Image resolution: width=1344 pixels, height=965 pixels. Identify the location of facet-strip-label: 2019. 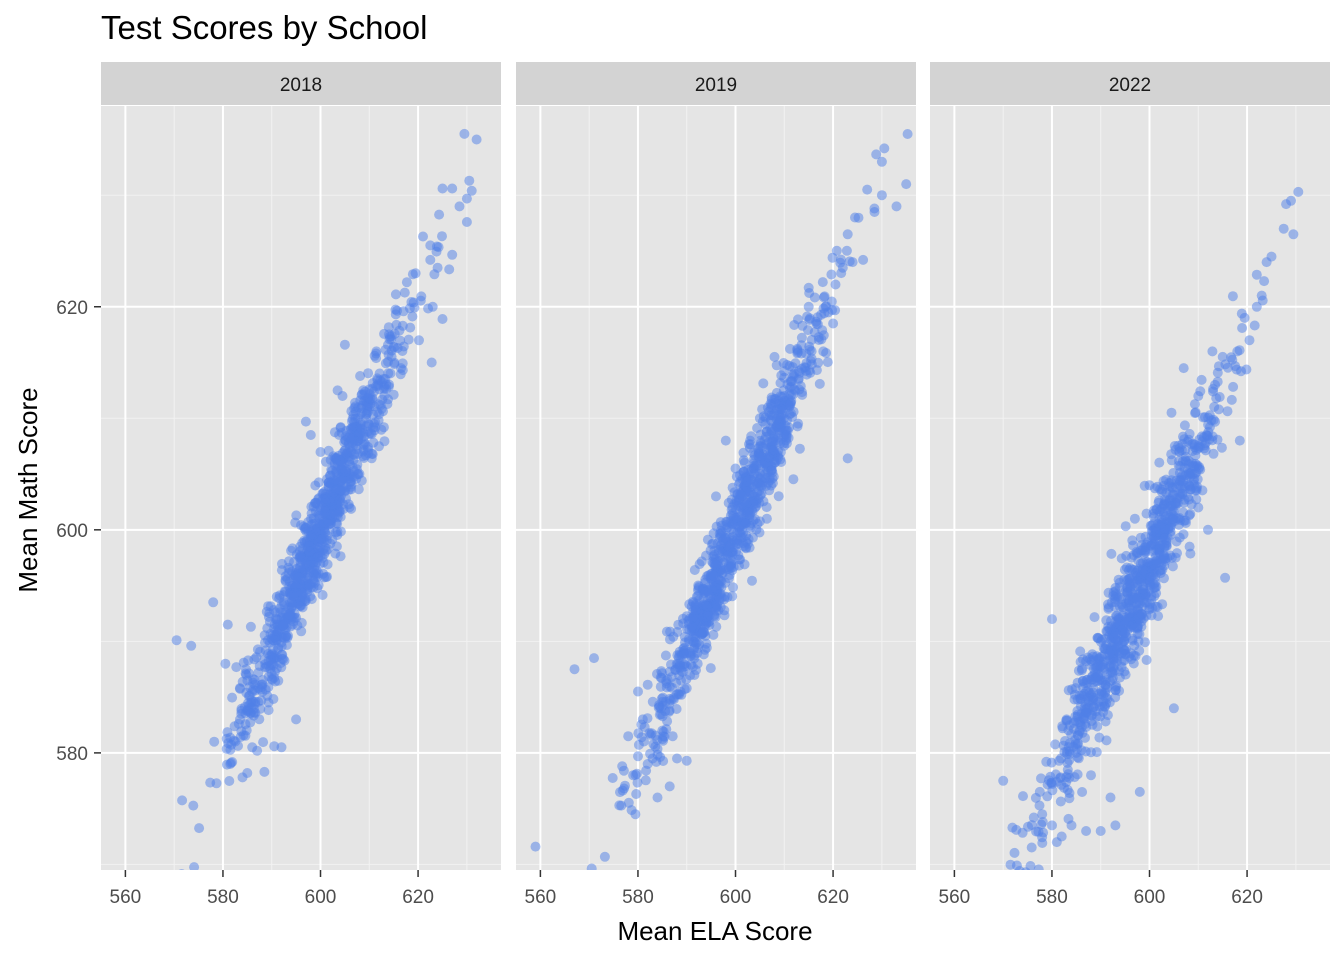
(716, 85).